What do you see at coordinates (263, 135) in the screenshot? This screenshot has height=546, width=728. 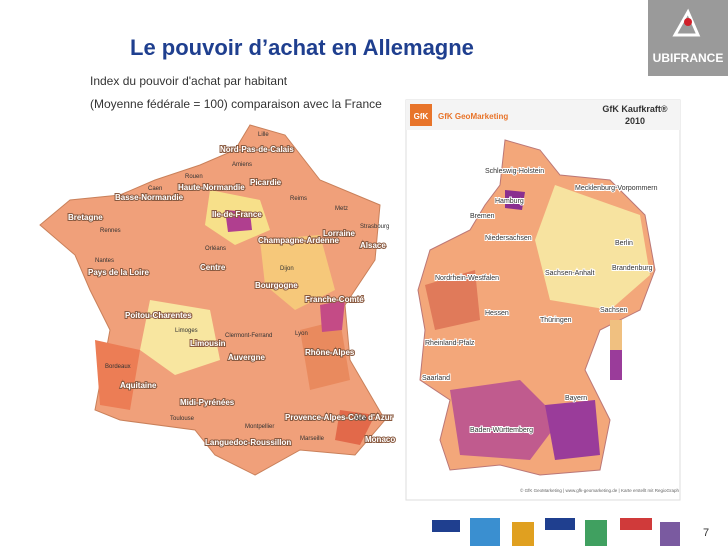 I see `city-label: Lille` at bounding box center [263, 135].